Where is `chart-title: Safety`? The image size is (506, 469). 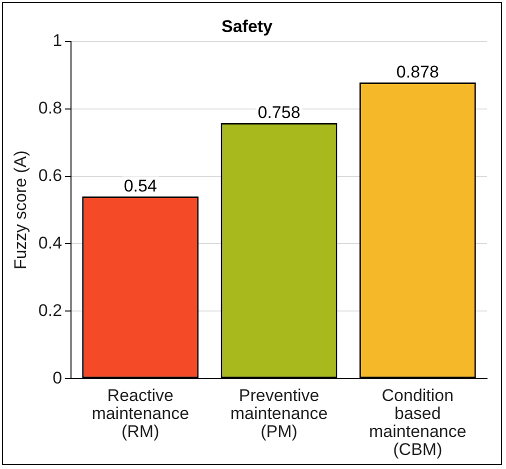
chart-title: Safety is located at coordinates (247, 26).